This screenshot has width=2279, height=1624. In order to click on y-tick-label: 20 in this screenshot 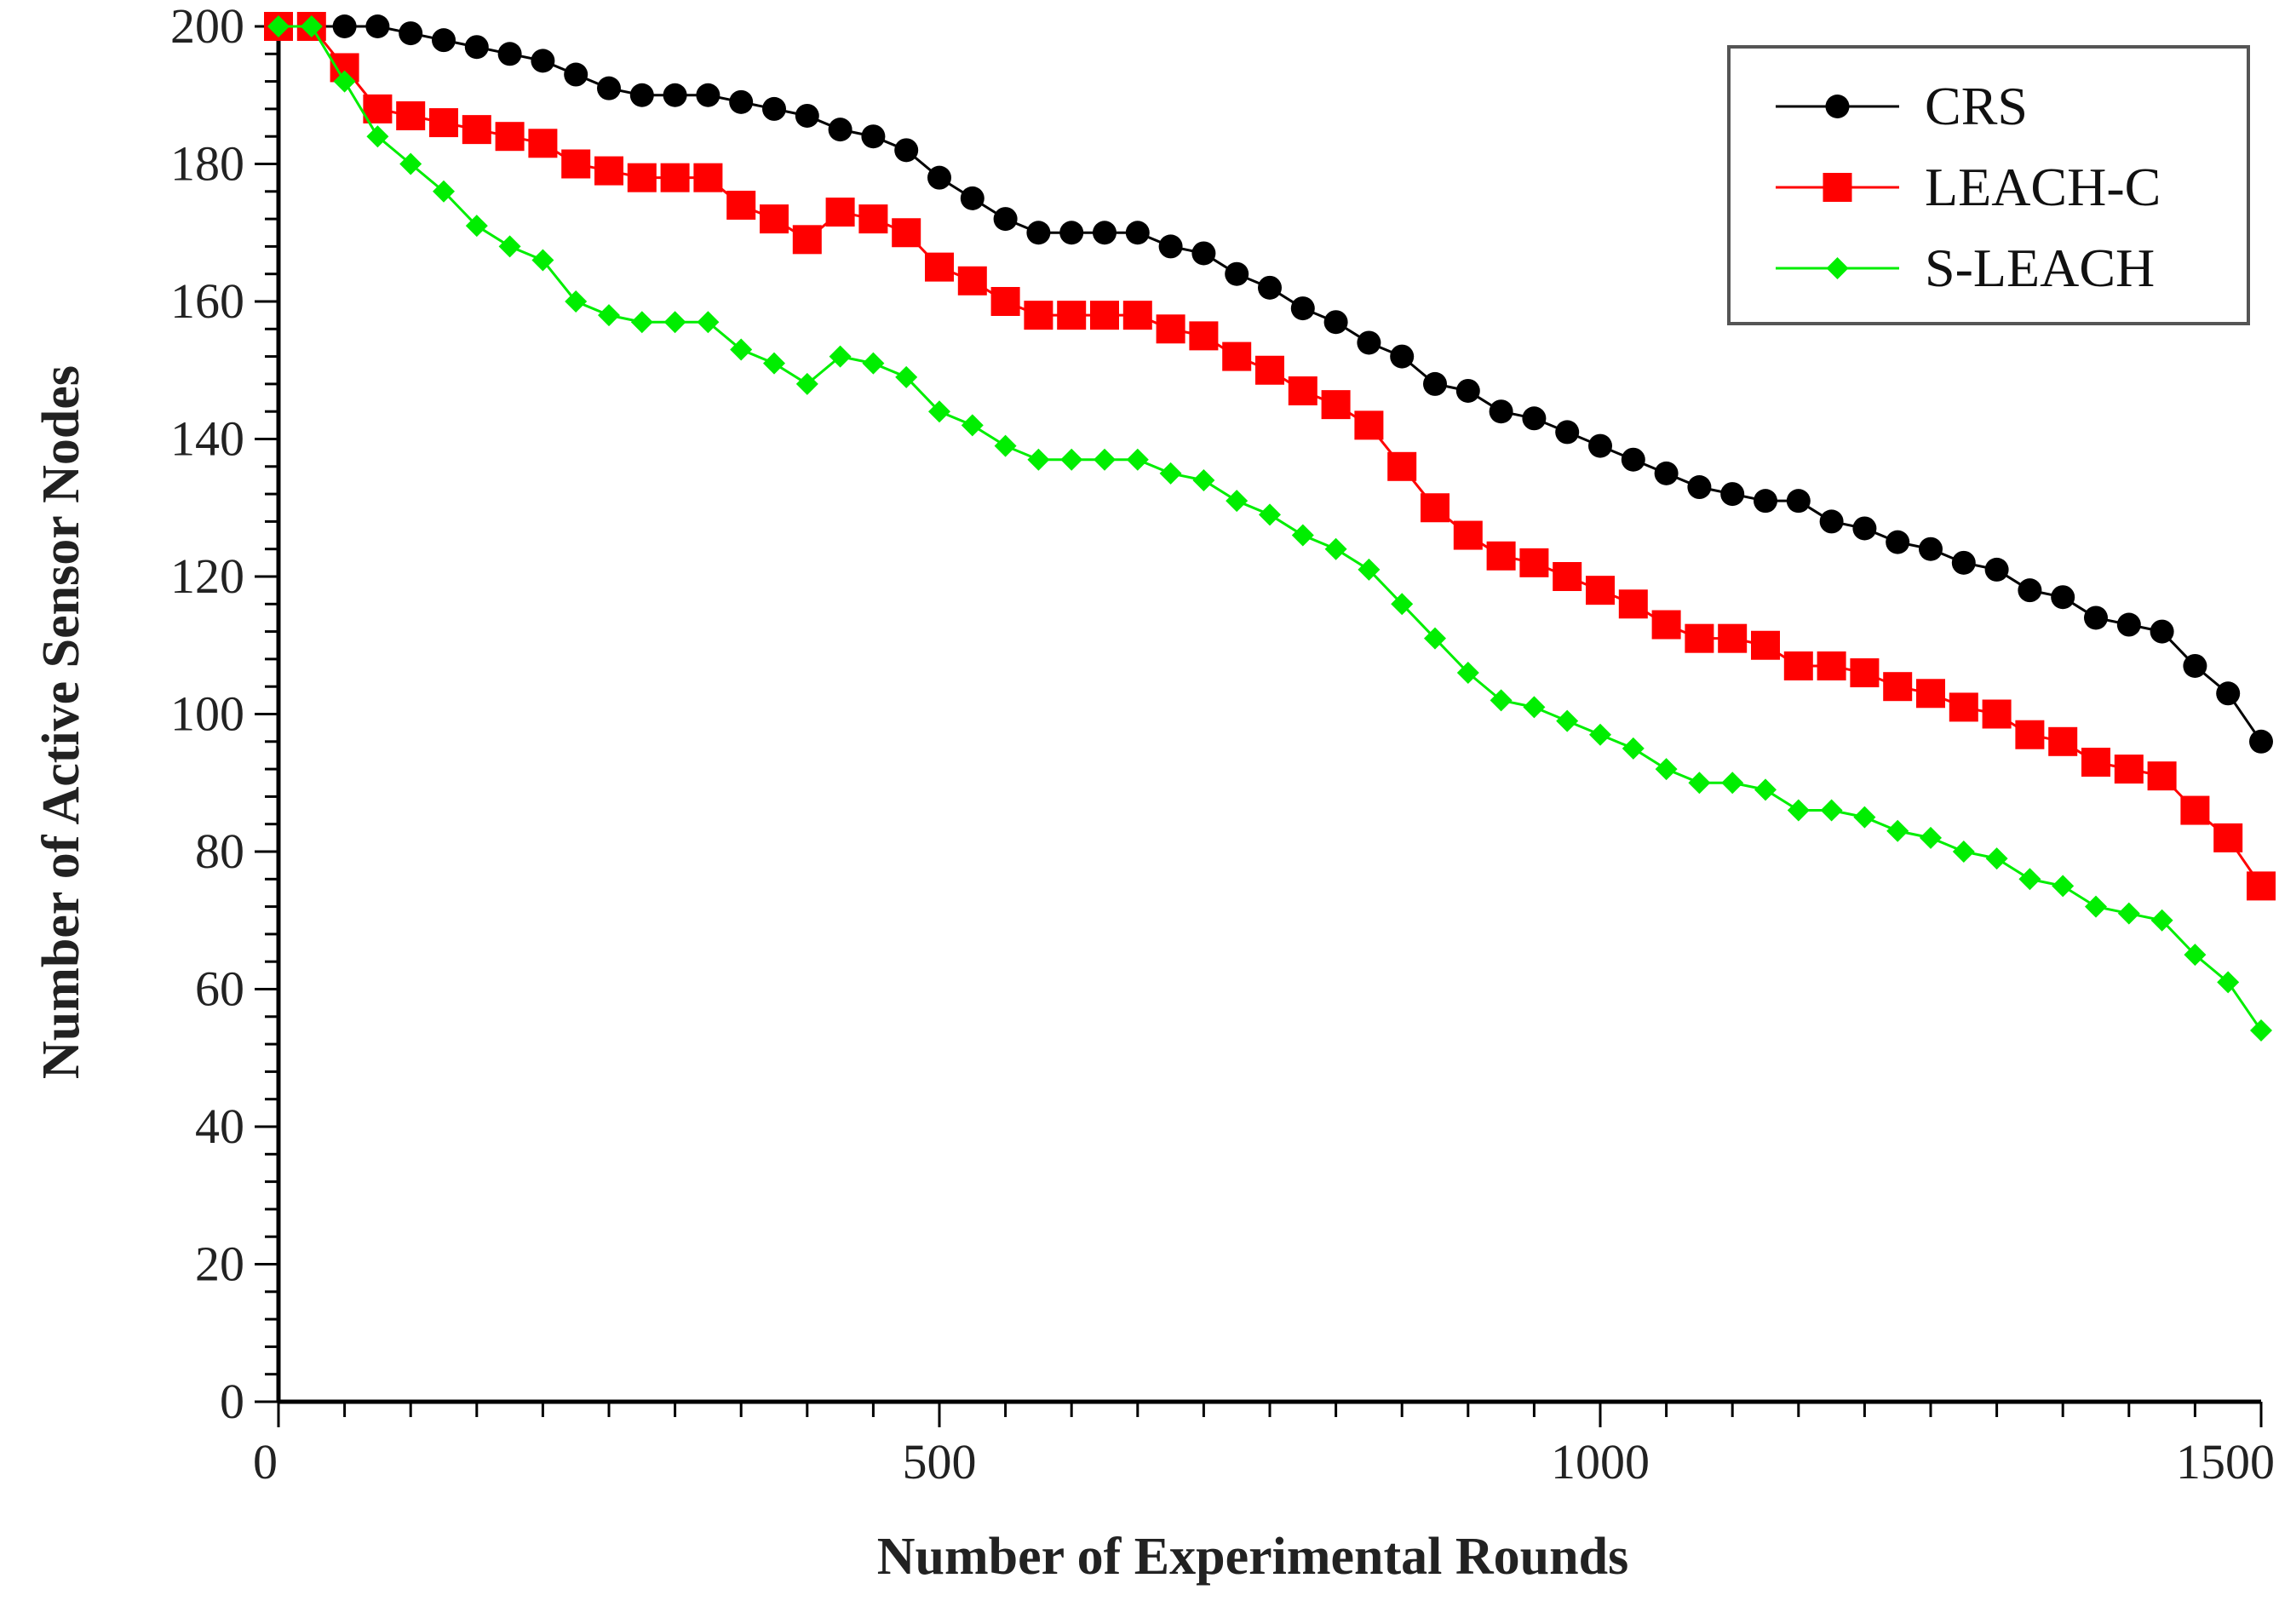, I will do `click(220, 1264)`.